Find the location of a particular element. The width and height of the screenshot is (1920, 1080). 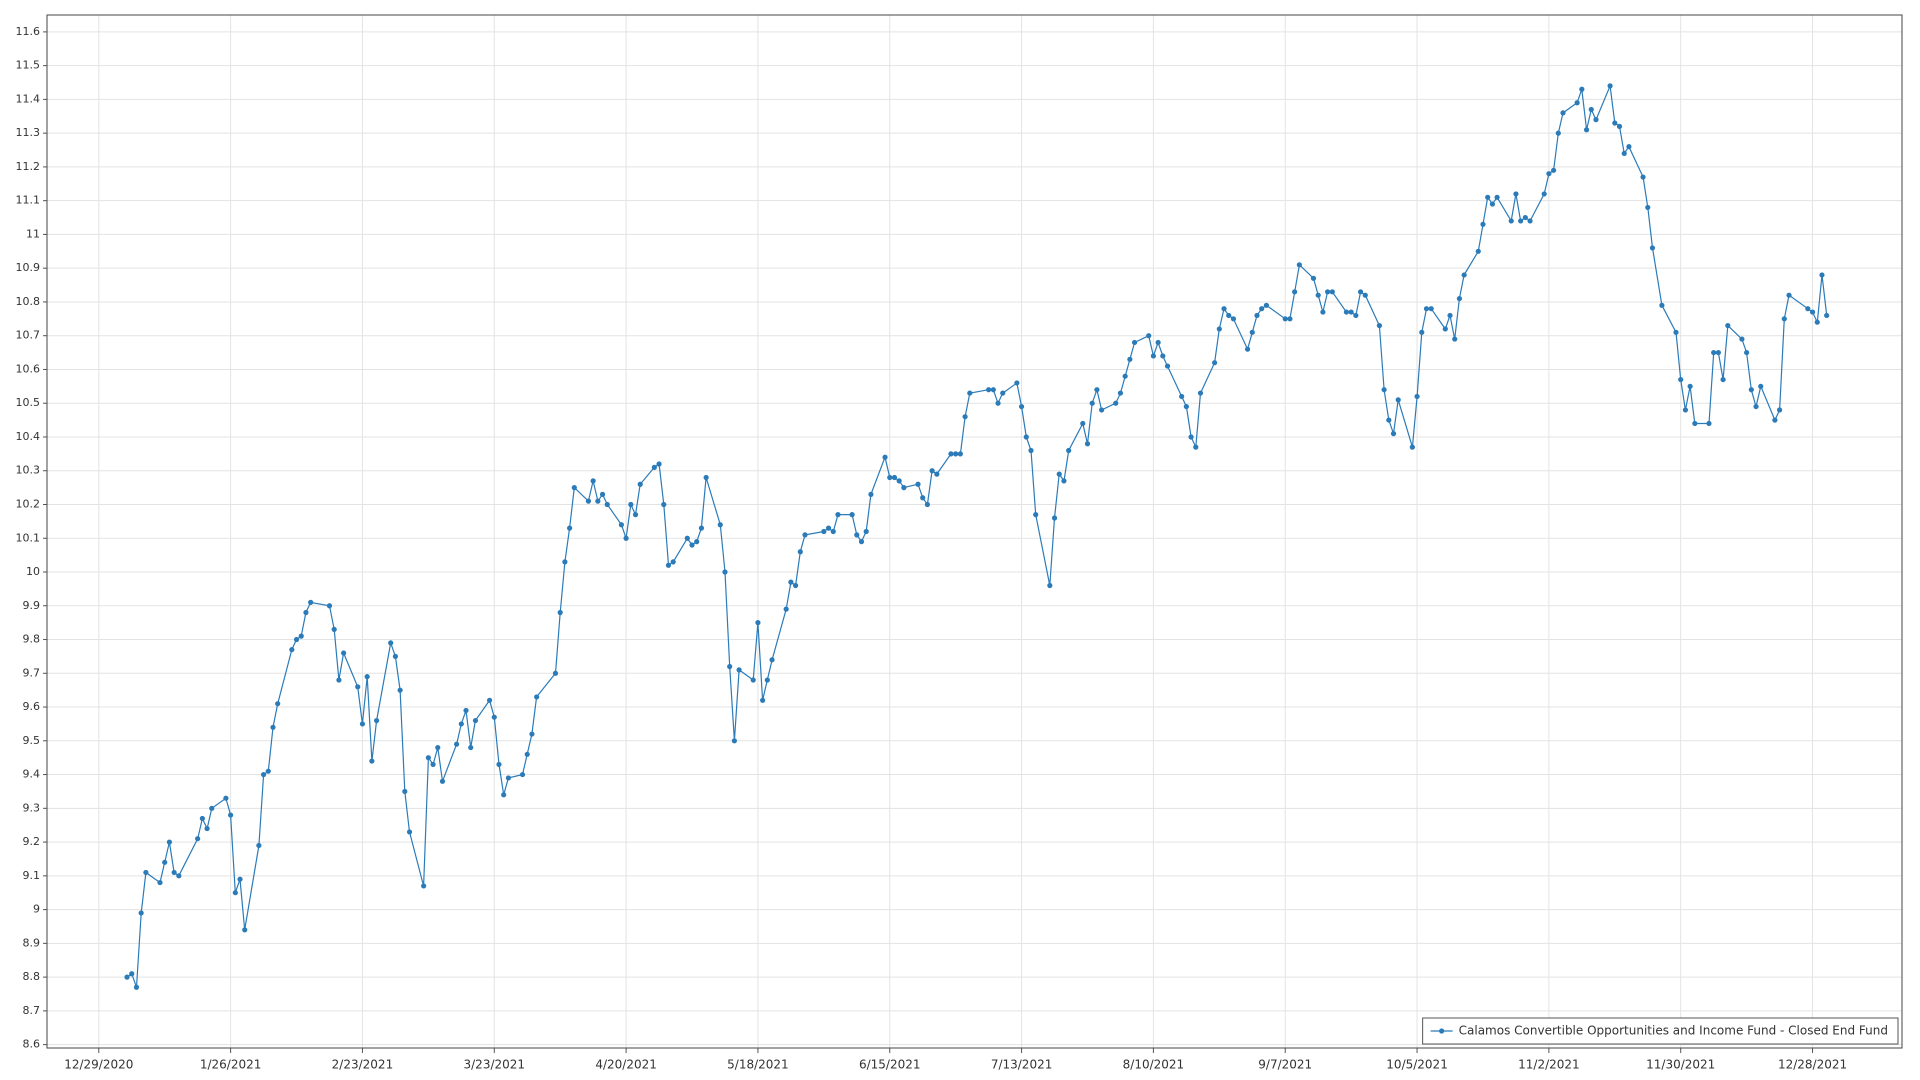

x-tick-label: 11/2/2021 is located at coordinates (1549, 1065).